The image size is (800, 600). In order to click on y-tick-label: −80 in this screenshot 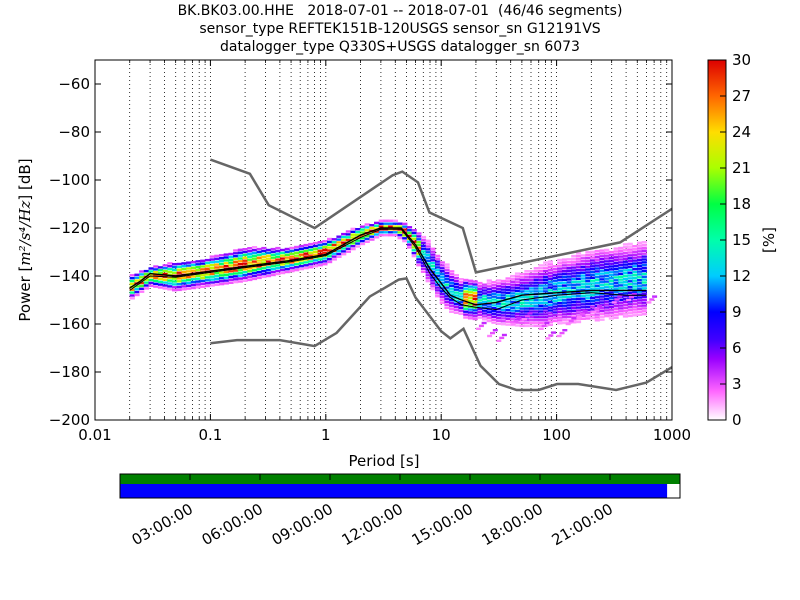, I will do `click(74, 132)`.